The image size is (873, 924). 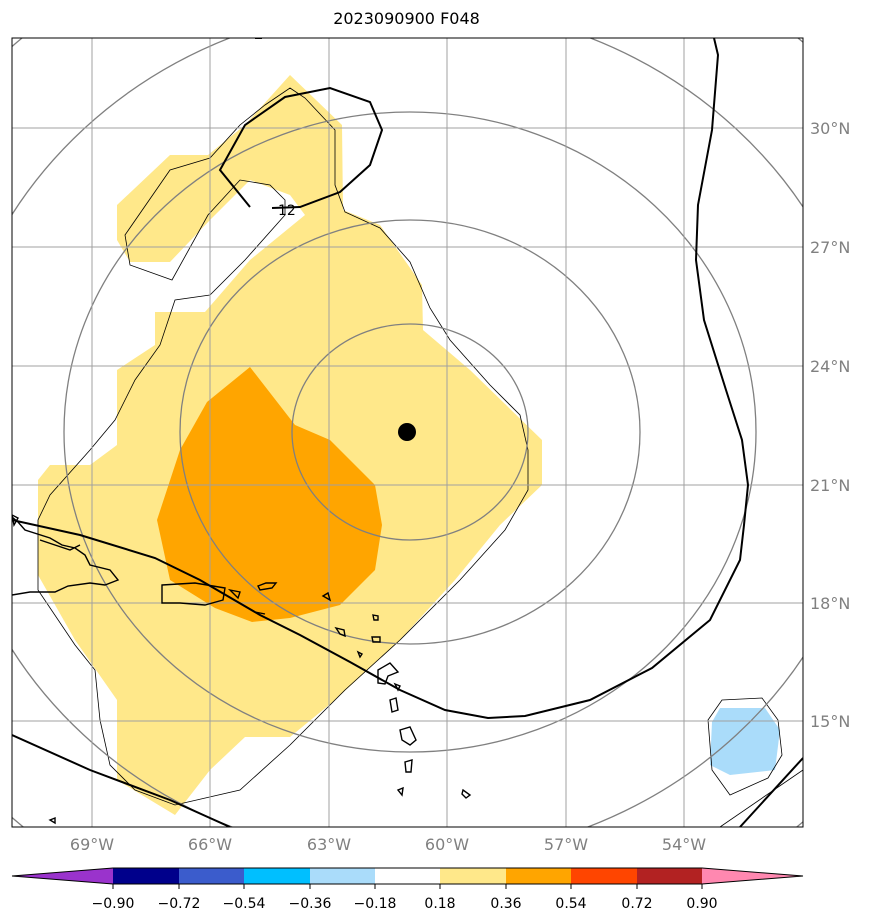 I want to click on thin-contour-se, so click(x=761, y=798).